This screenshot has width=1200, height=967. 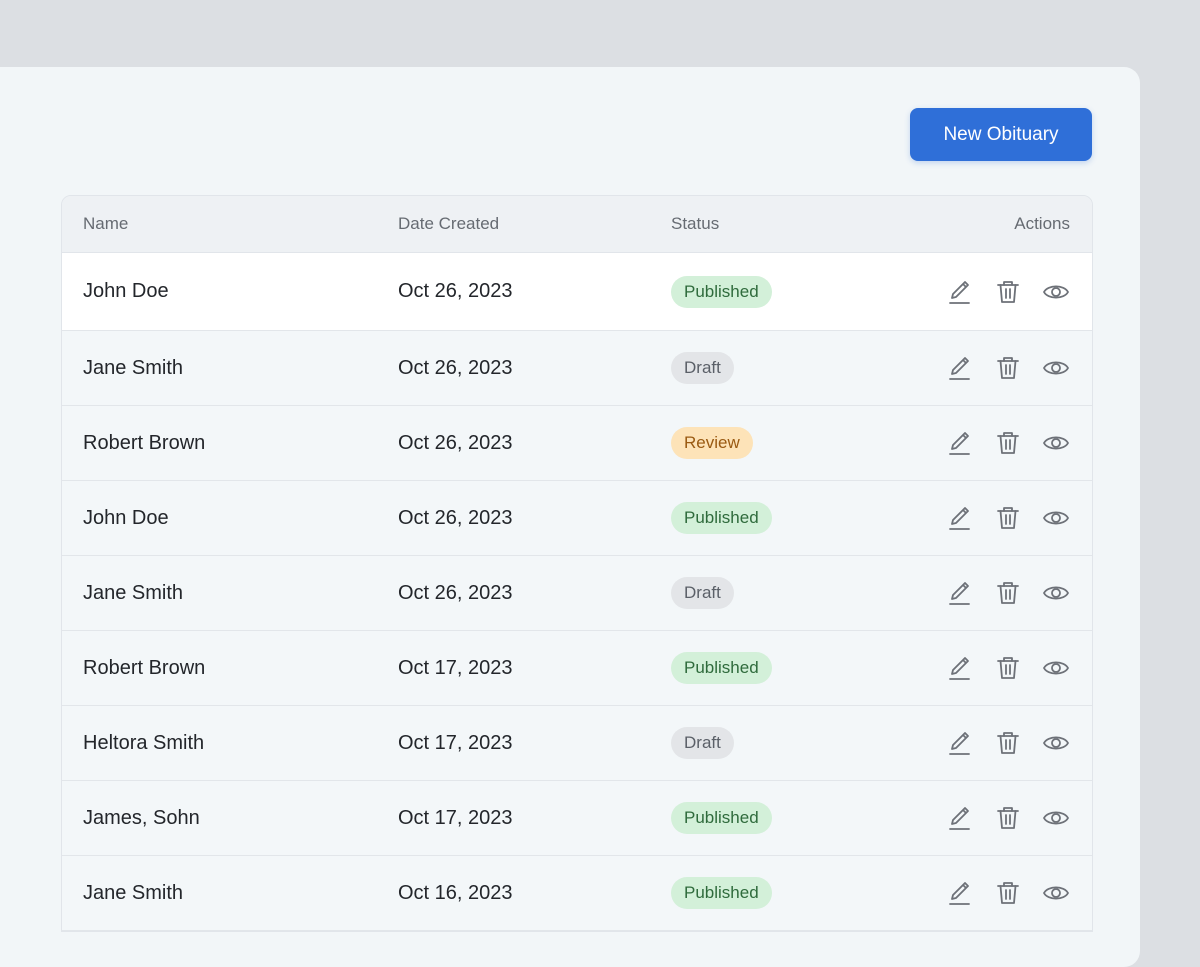 What do you see at coordinates (577, 668) in the screenshot?
I see `table-row: Robert Brown Oct 17, 2023 Published` at bounding box center [577, 668].